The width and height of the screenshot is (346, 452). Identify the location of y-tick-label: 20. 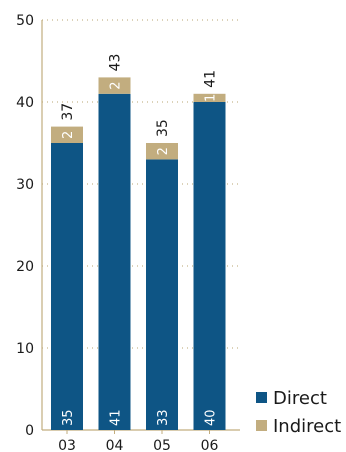
(25, 267).